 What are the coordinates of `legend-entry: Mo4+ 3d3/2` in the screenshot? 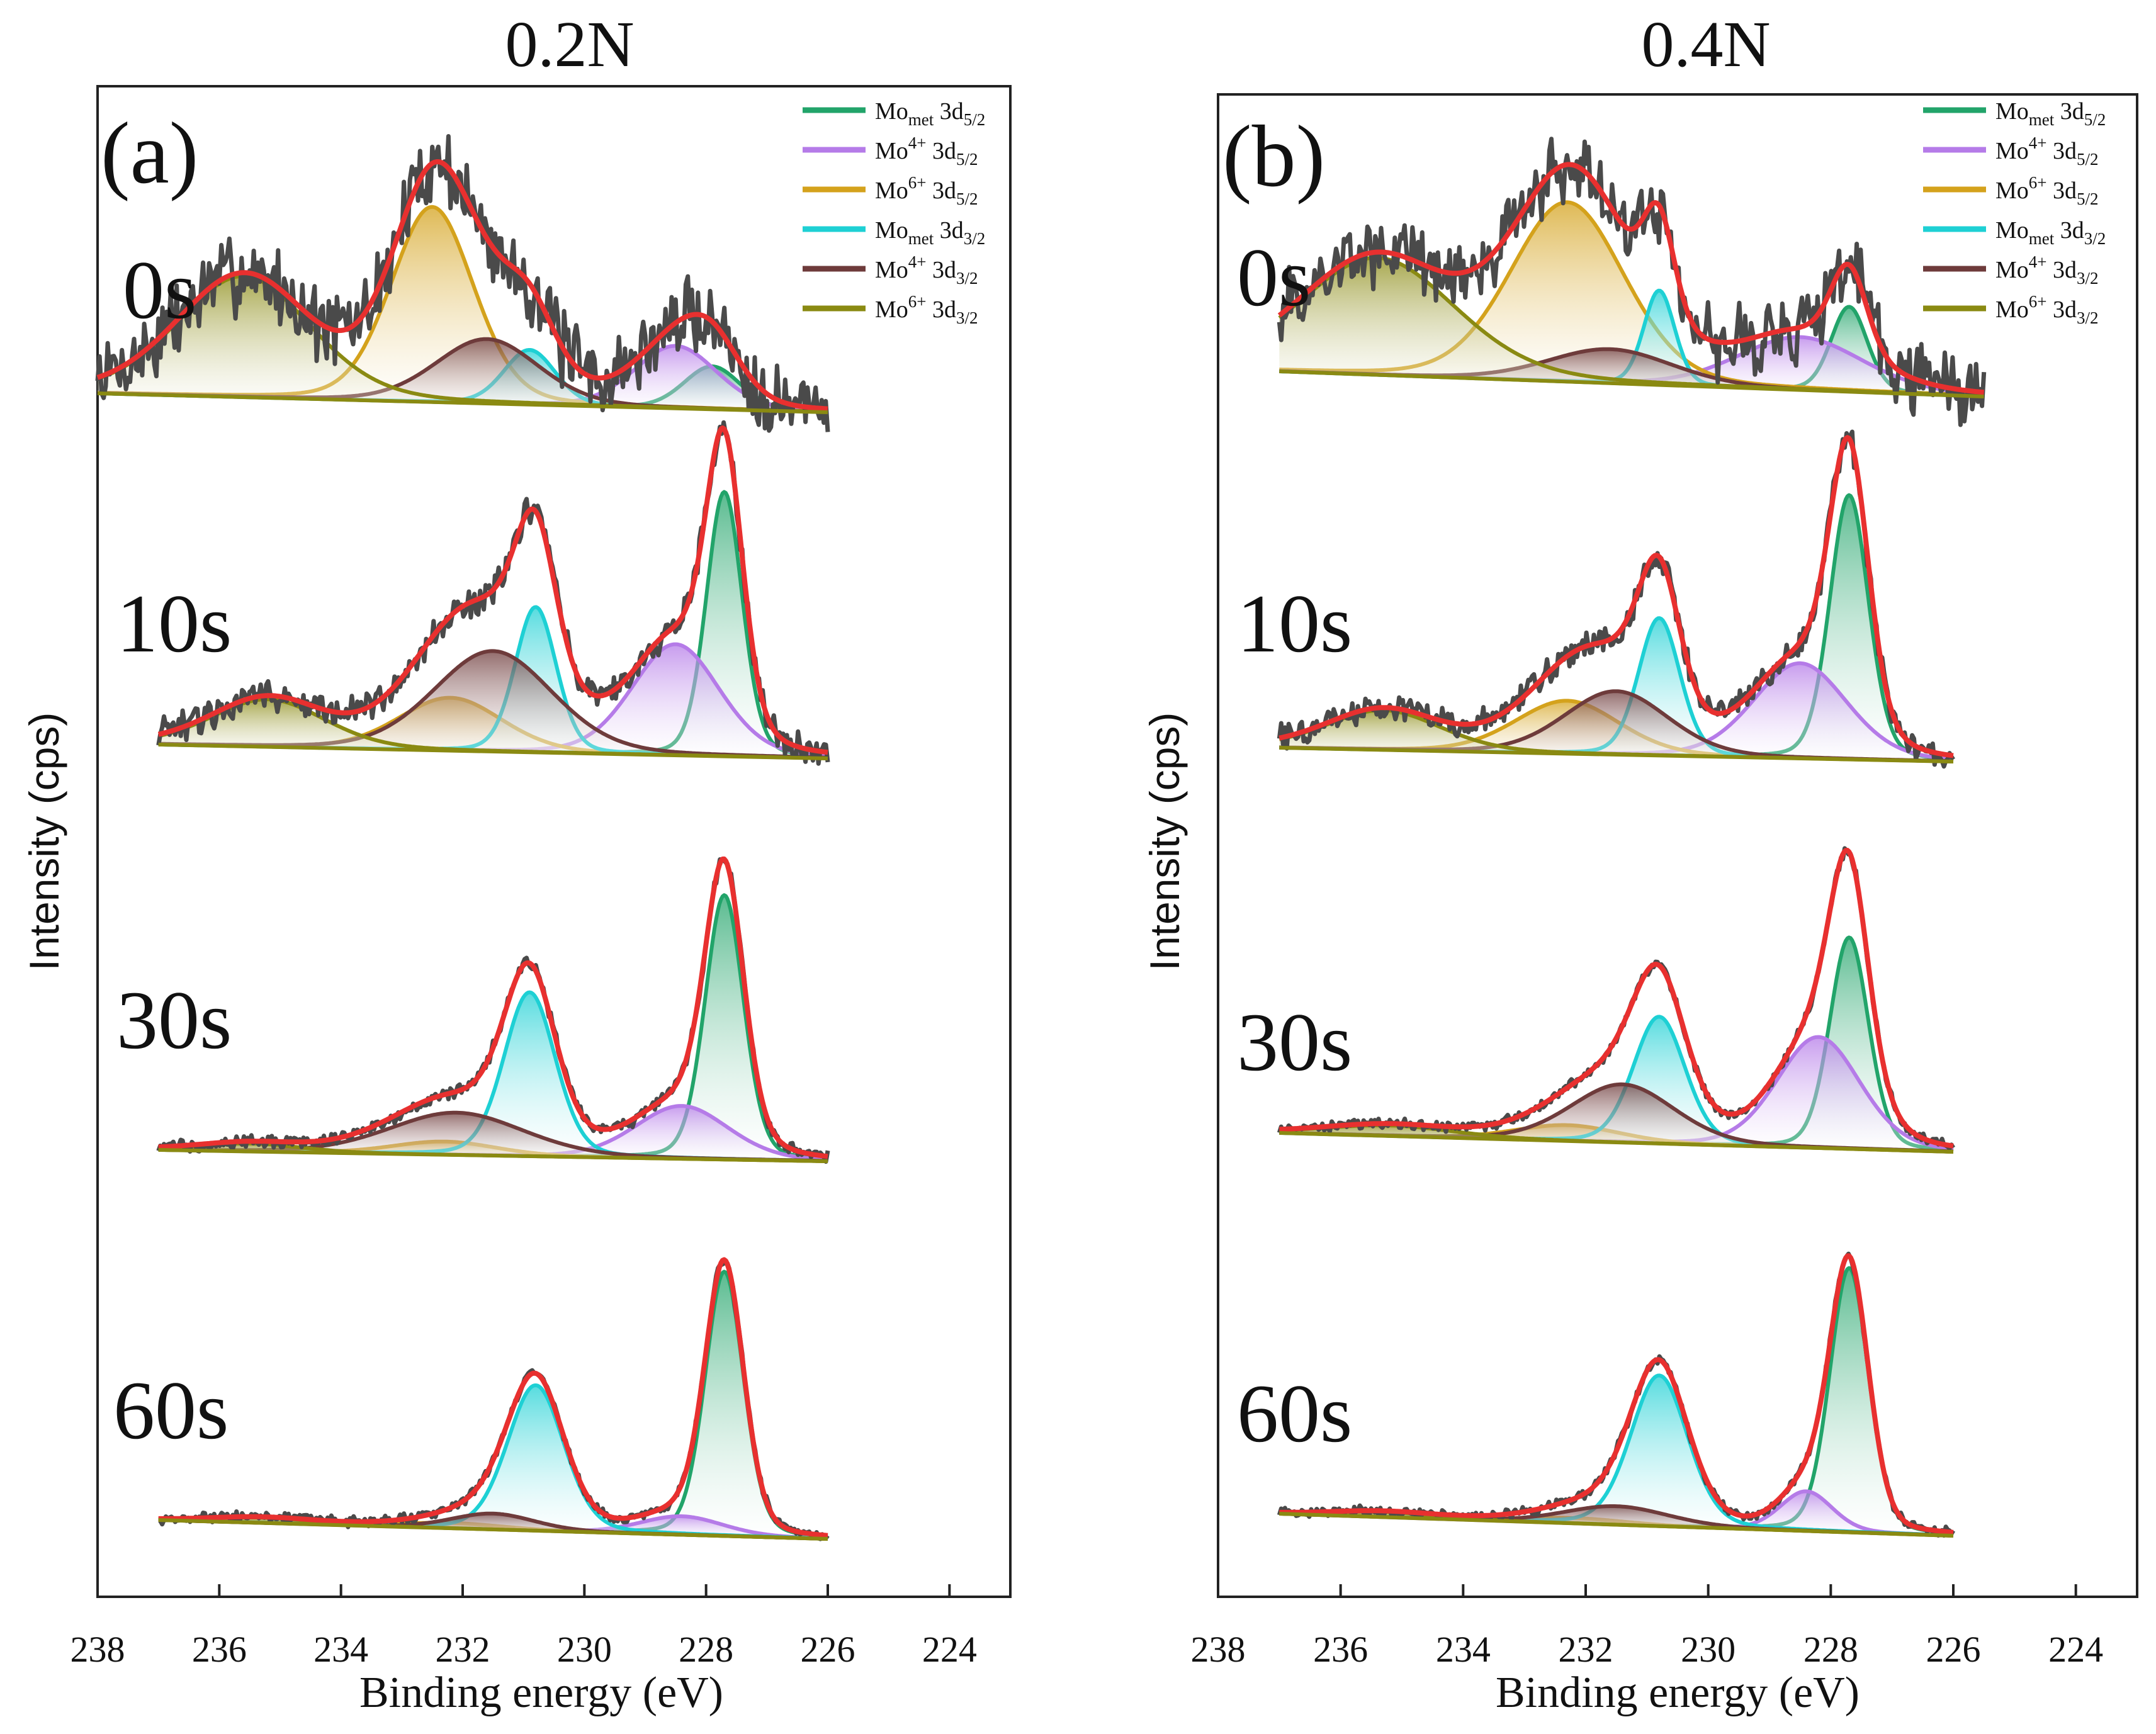 It's located at (890, 270).